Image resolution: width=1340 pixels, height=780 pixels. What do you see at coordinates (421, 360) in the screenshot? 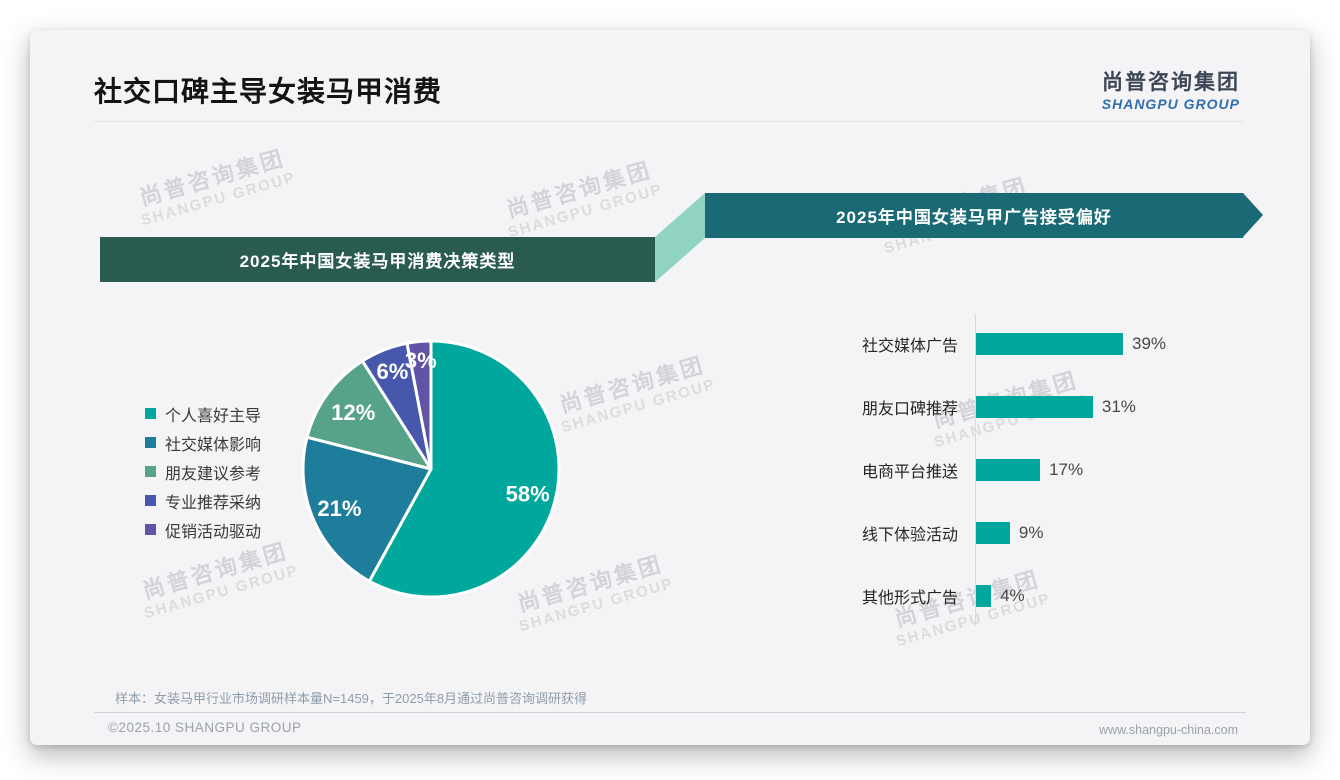
I see `pie-percentage-label: 3%` at bounding box center [421, 360].